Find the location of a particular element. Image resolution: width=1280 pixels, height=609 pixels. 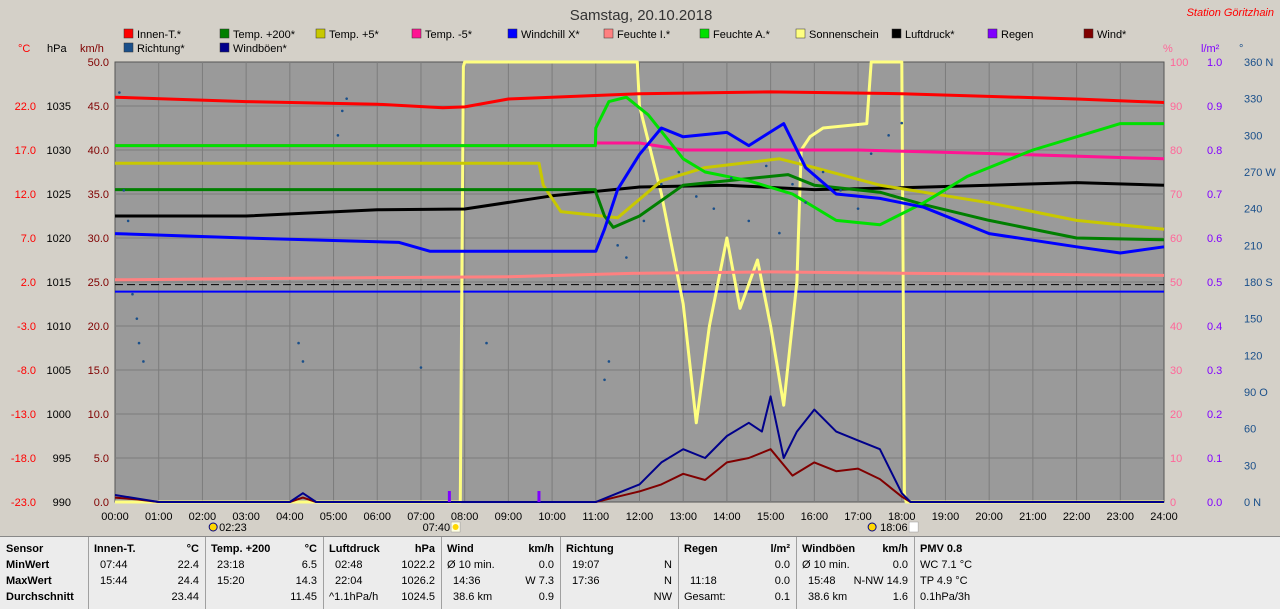

rain-tick-label: 0.1 is located at coordinates (1214, 459).